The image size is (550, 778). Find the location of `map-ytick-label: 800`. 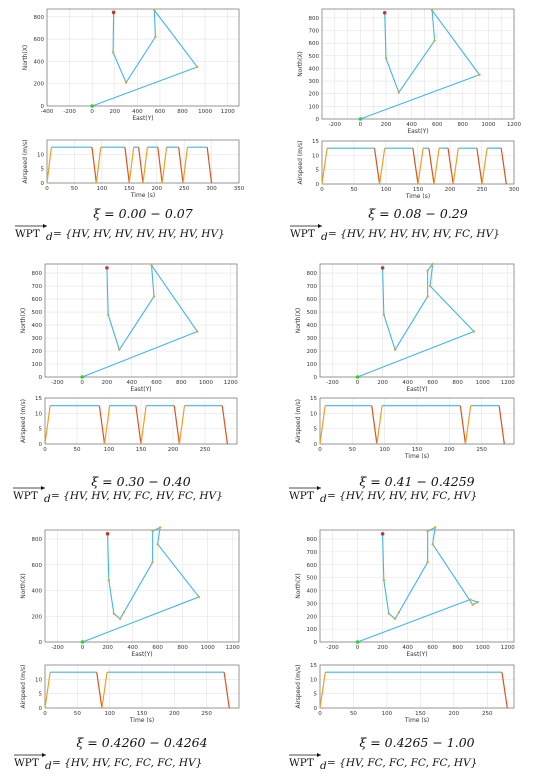

map-ytick-label: 800 is located at coordinates (312, 274).